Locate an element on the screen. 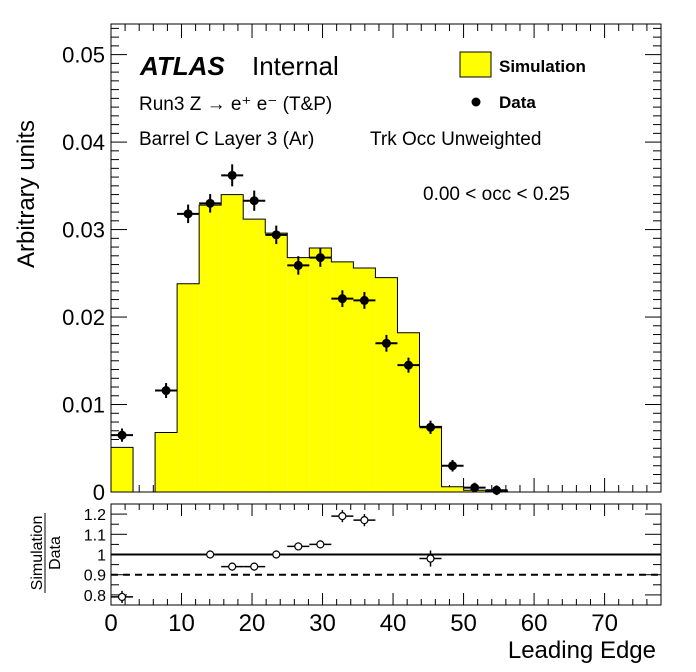 The width and height of the screenshot is (696, 672). selection-label: 0.00 < occ < 0.25 is located at coordinates (496, 194).